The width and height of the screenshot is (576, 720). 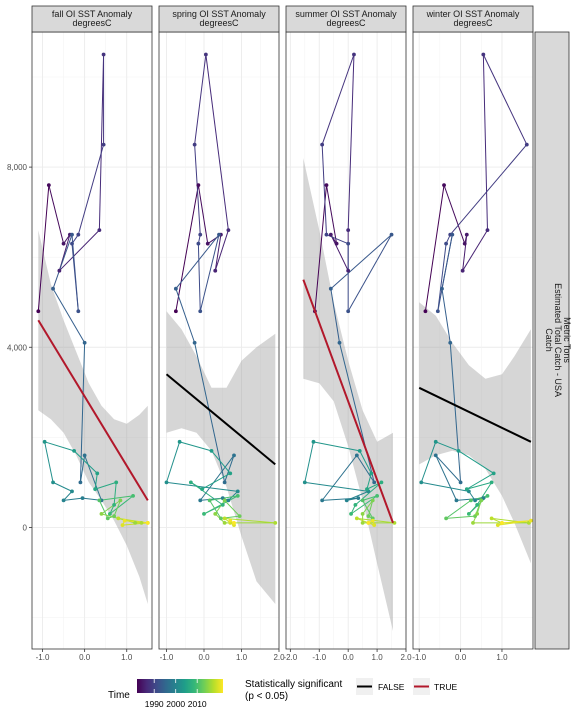 What do you see at coordinates (220, 419) in the screenshot?
I see `trend-line` at bounding box center [220, 419].